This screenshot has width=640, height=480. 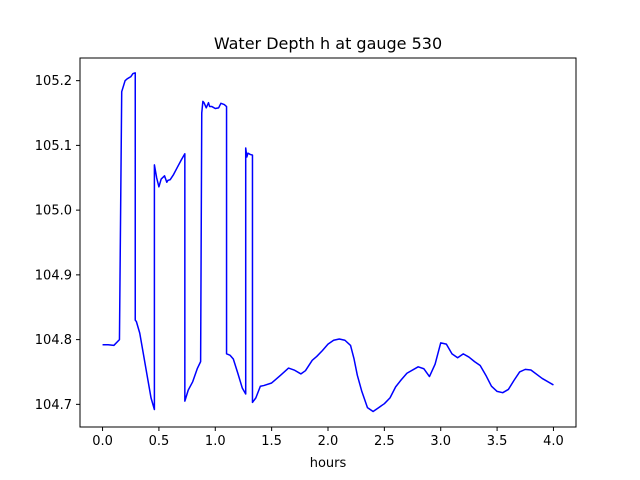 What do you see at coordinates (215, 441) in the screenshot?
I see `x-tick-label: 1.0` at bounding box center [215, 441].